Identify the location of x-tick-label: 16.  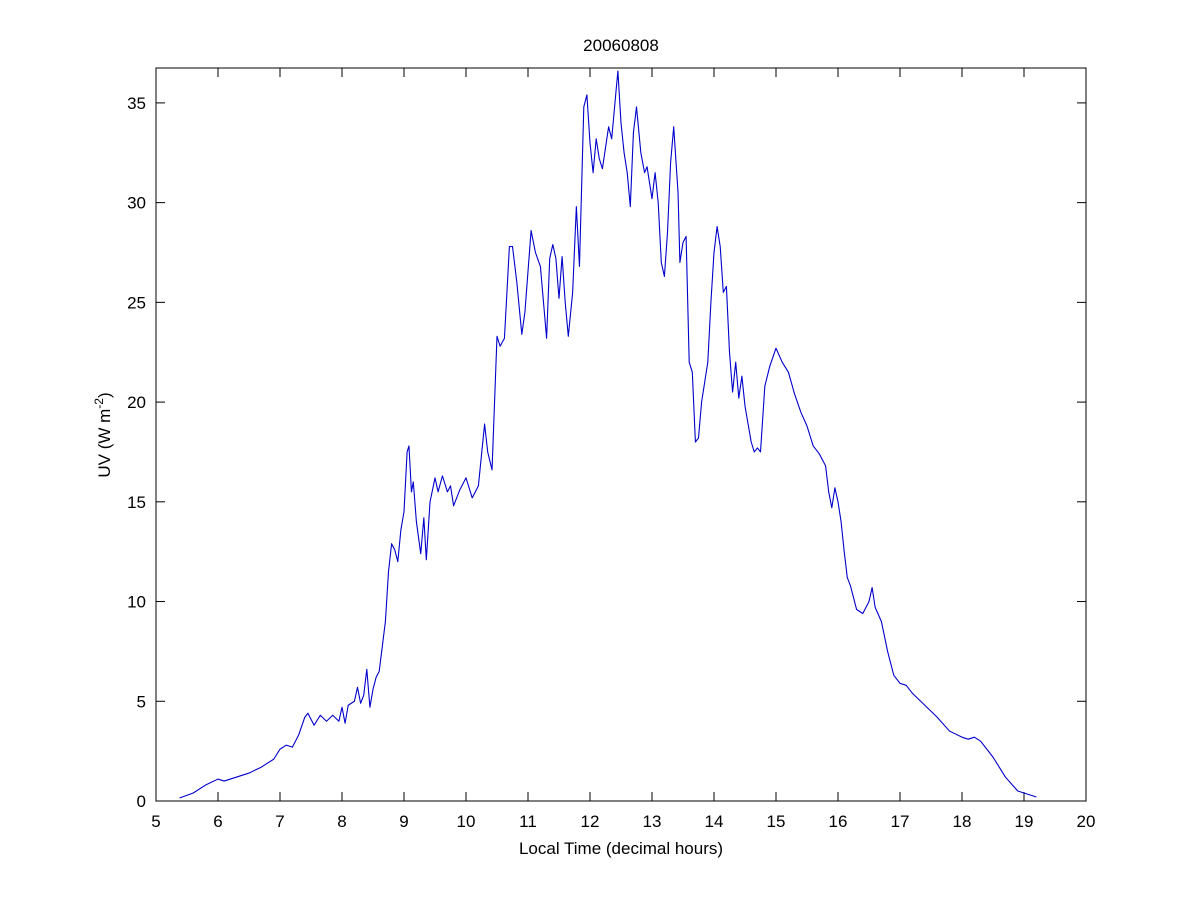
(838, 821).